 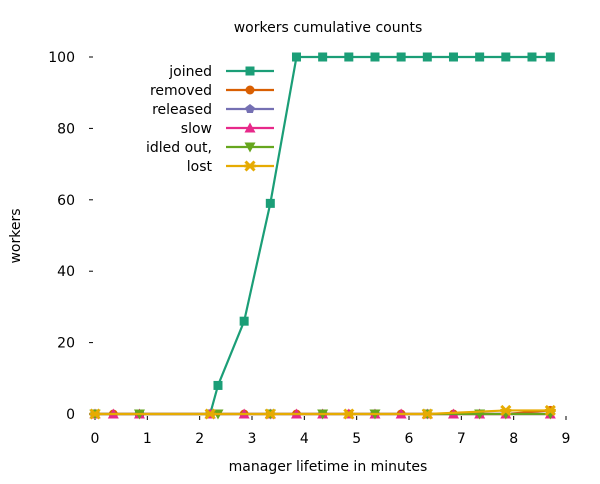 I want to click on x-tick-label: 1, so click(x=147, y=439).